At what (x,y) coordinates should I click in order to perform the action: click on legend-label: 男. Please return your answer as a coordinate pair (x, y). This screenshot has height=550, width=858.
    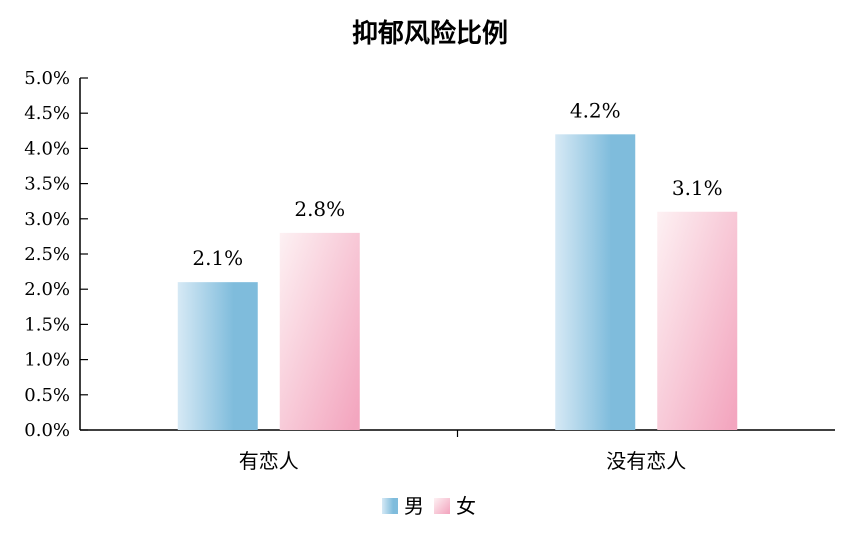
    Looking at the image, I should click on (414, 506).